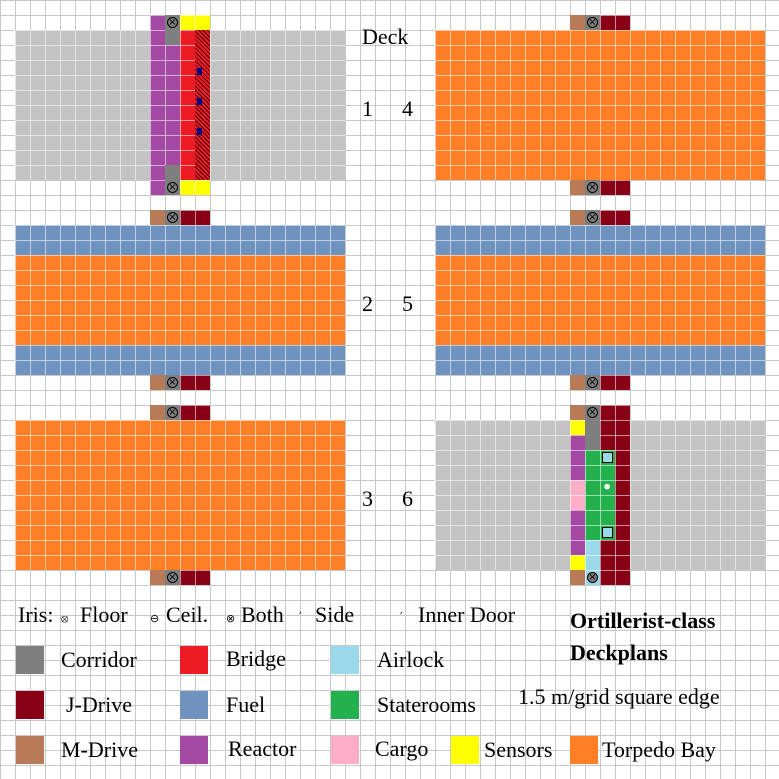  What do you see at coordinates (615, 187) in the screenshot?
I see `deck4-jdrive-bottom` at bounding box center [615, 187].